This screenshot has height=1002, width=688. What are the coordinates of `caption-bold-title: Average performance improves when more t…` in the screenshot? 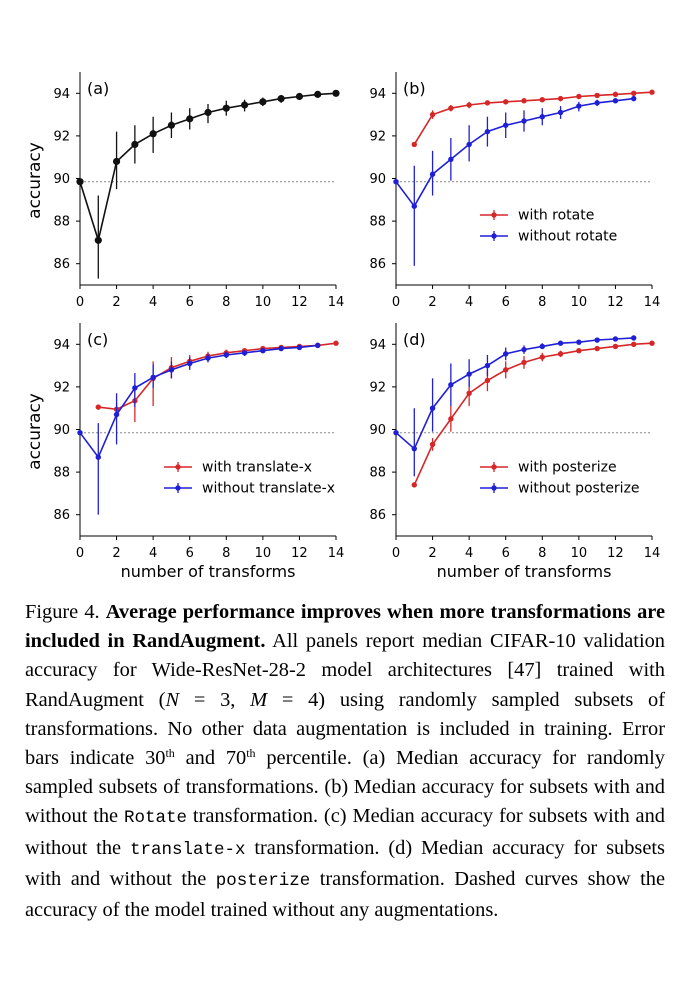 It's located at (345, 627).